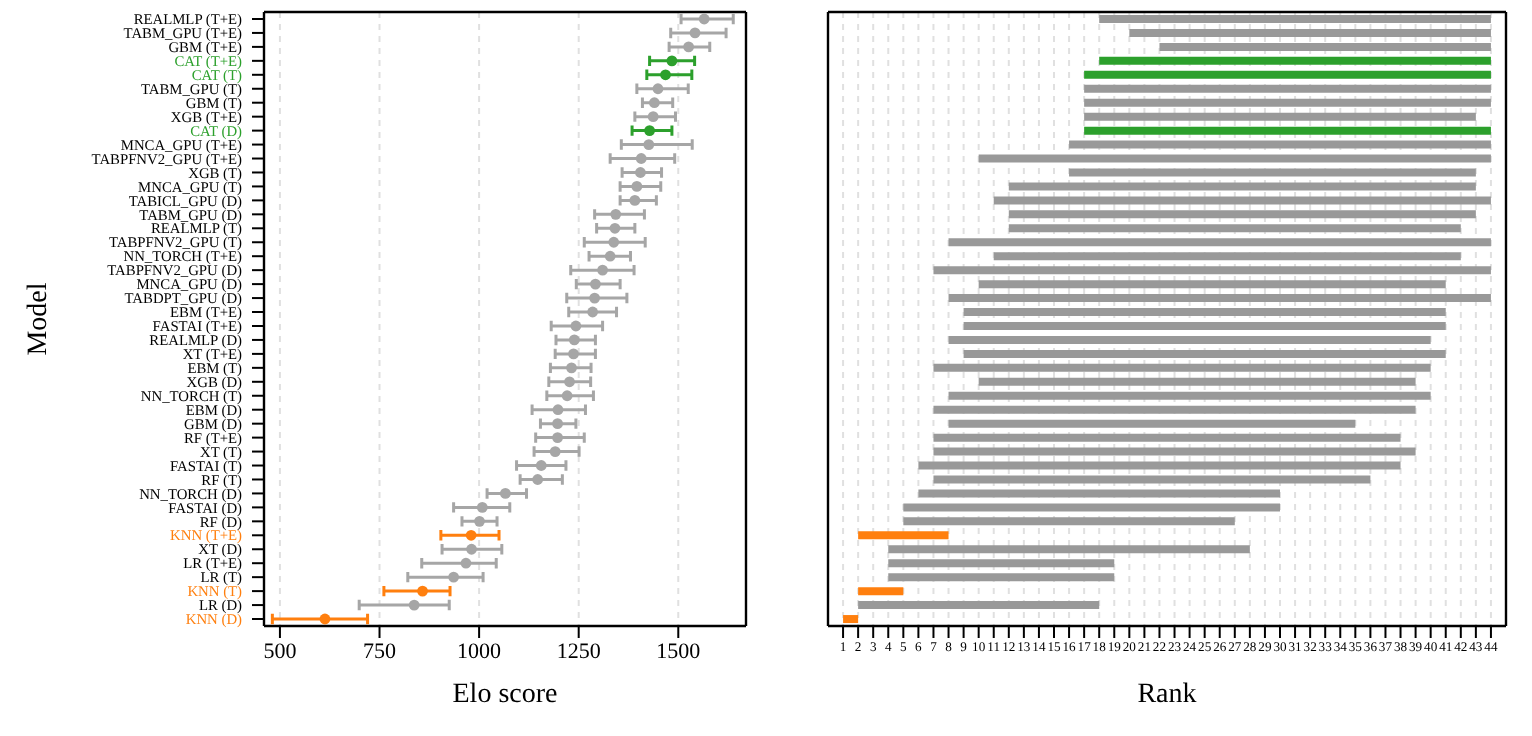  What do you see at coordinates (280, 651) in the screenshot?
I see `x-tick-label: 500` at bounding box center [280, 651].